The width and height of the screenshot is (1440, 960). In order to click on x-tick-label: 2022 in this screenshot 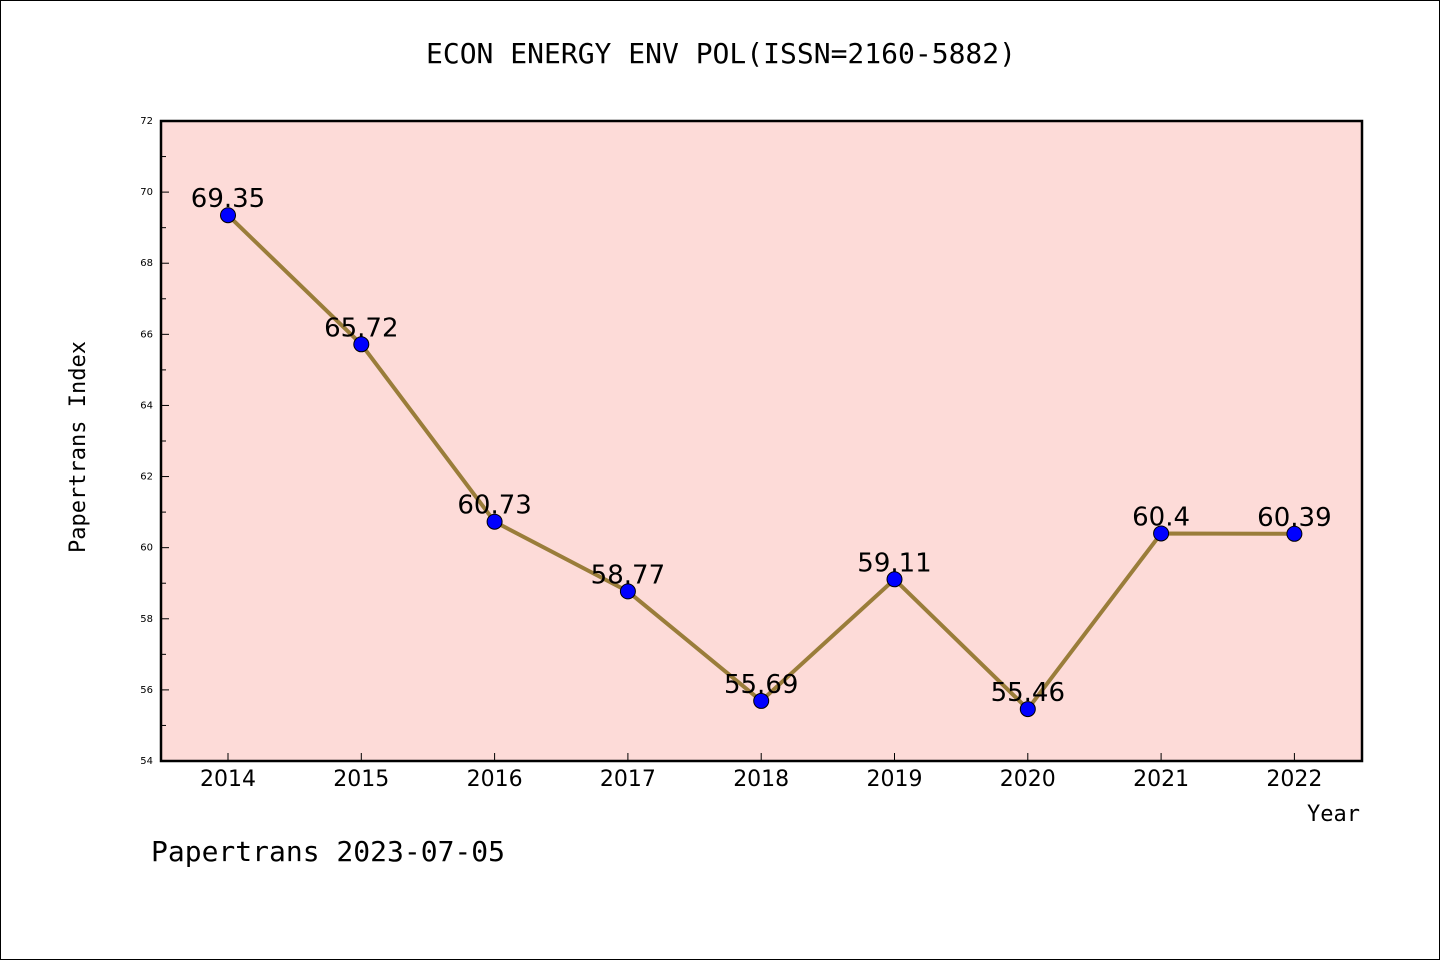, I will do `click(1294, 779)`.